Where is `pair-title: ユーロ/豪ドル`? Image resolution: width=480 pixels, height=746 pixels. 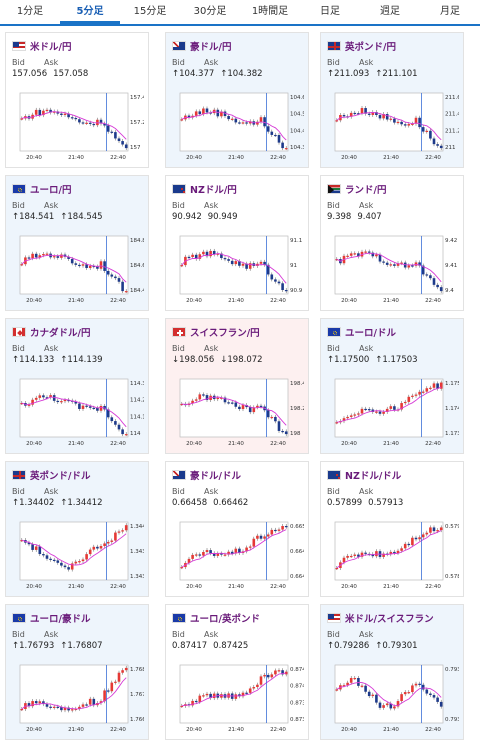 pair-title: ユーロ/豪ドル is located at coordinates (60, 619).